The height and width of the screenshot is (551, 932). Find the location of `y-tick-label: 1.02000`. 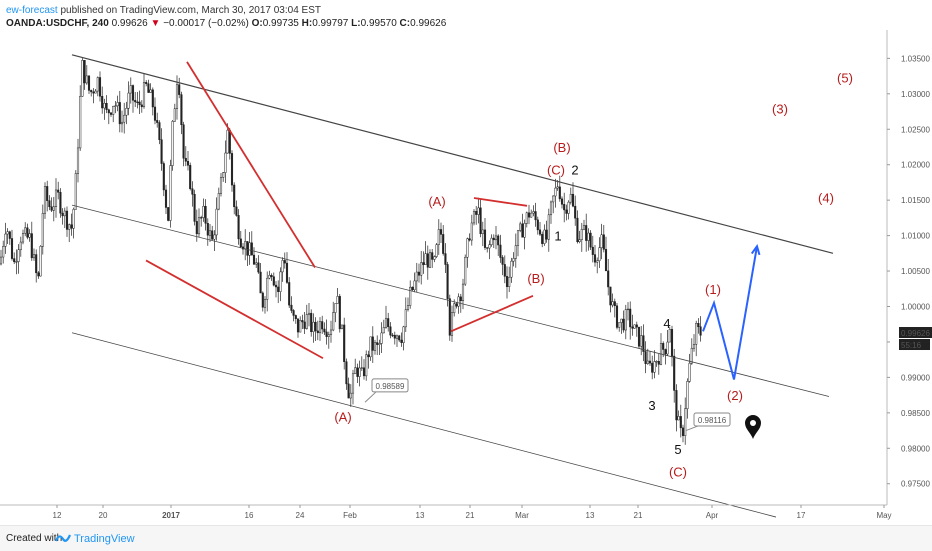

y-tick-label: 1.02000 is located at coordinates (915, 165).